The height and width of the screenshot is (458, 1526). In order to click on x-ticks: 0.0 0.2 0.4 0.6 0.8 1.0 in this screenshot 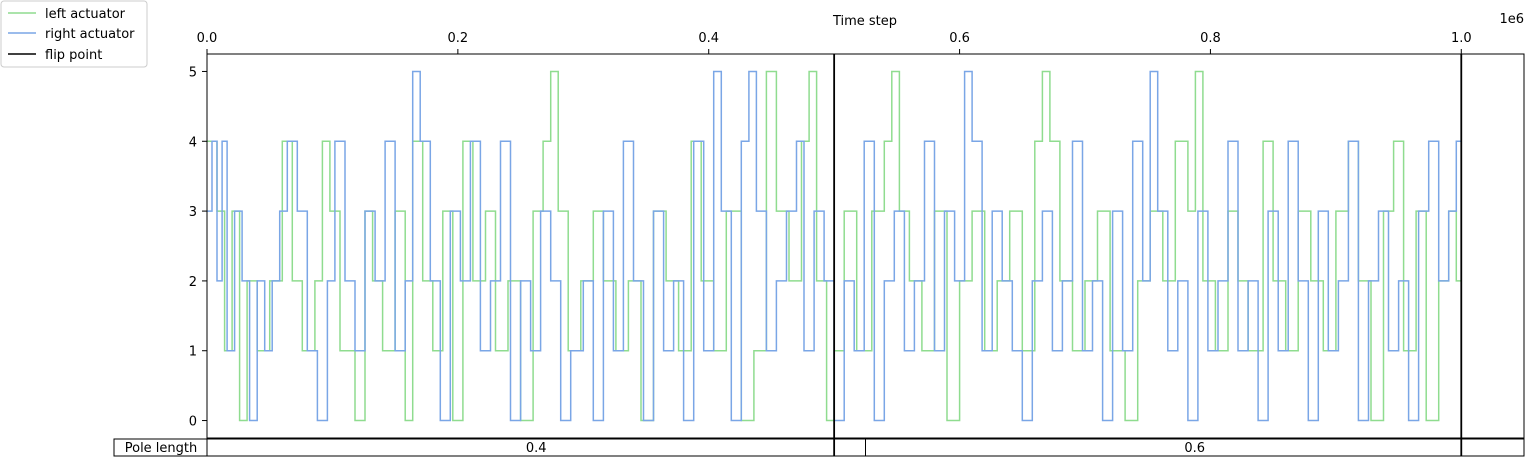, I will do `click(834, 42)`.